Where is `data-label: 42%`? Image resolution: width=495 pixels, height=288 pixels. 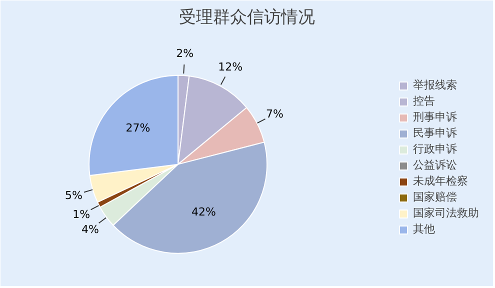 data-label: 42% is located at coordinates (204, 212).